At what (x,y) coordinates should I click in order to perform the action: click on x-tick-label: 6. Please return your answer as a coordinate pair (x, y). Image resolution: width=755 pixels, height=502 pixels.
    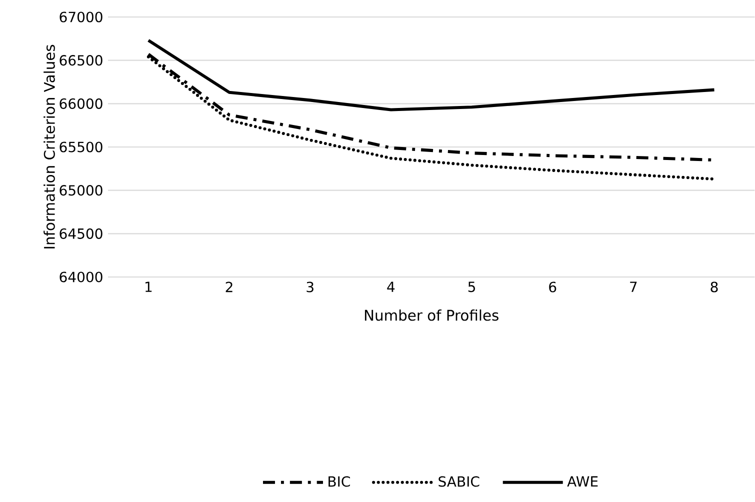
    Looking at the image, I should click on (552, 287).